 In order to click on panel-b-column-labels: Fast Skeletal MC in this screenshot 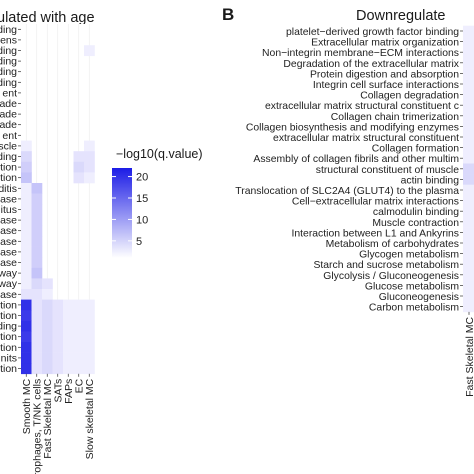, I will do `click(469, 354)`.